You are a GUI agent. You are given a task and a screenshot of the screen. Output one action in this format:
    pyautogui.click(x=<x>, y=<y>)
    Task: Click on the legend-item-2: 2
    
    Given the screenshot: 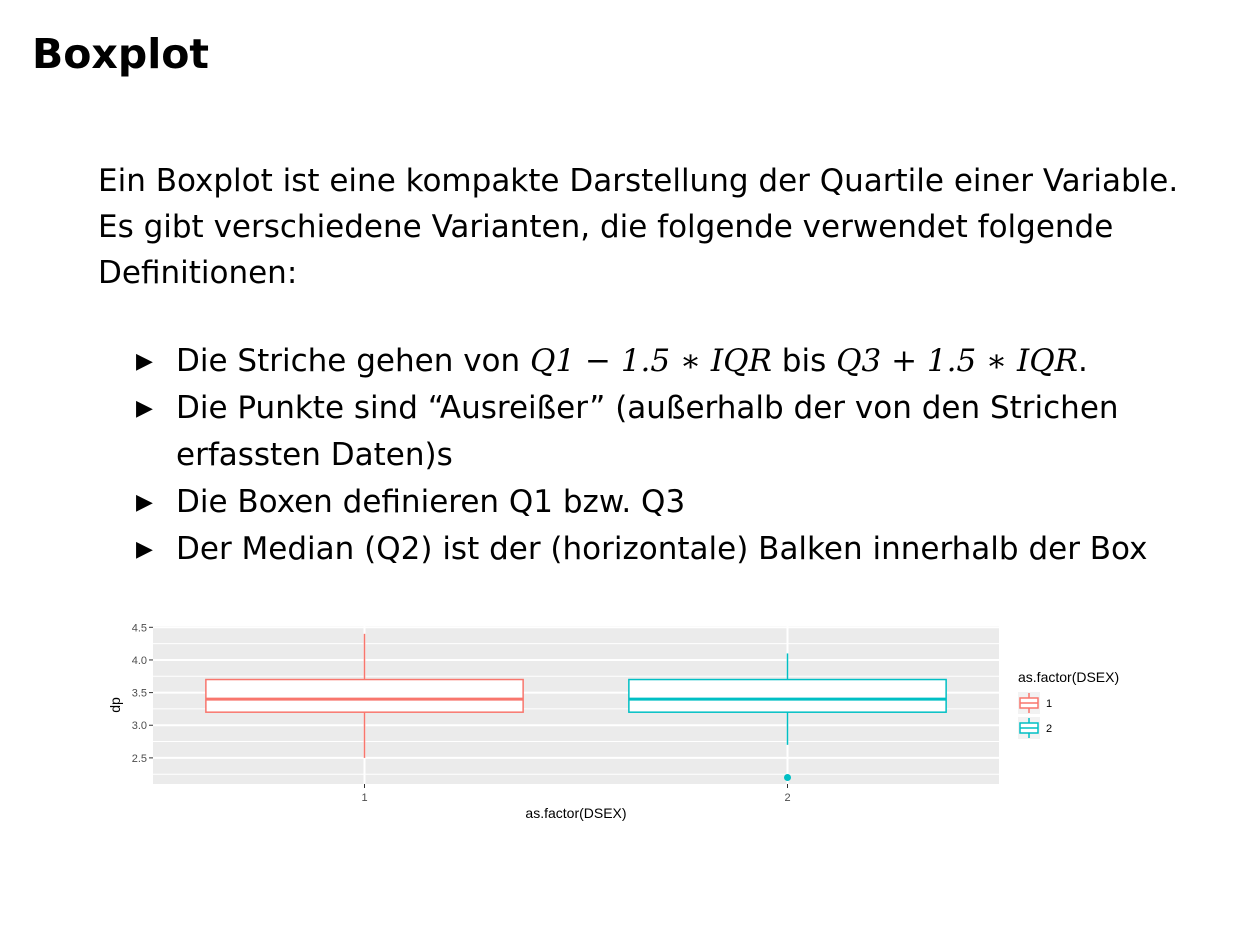 What is the action you would take?
    pyautogui.click(x=1035, y=728)
    